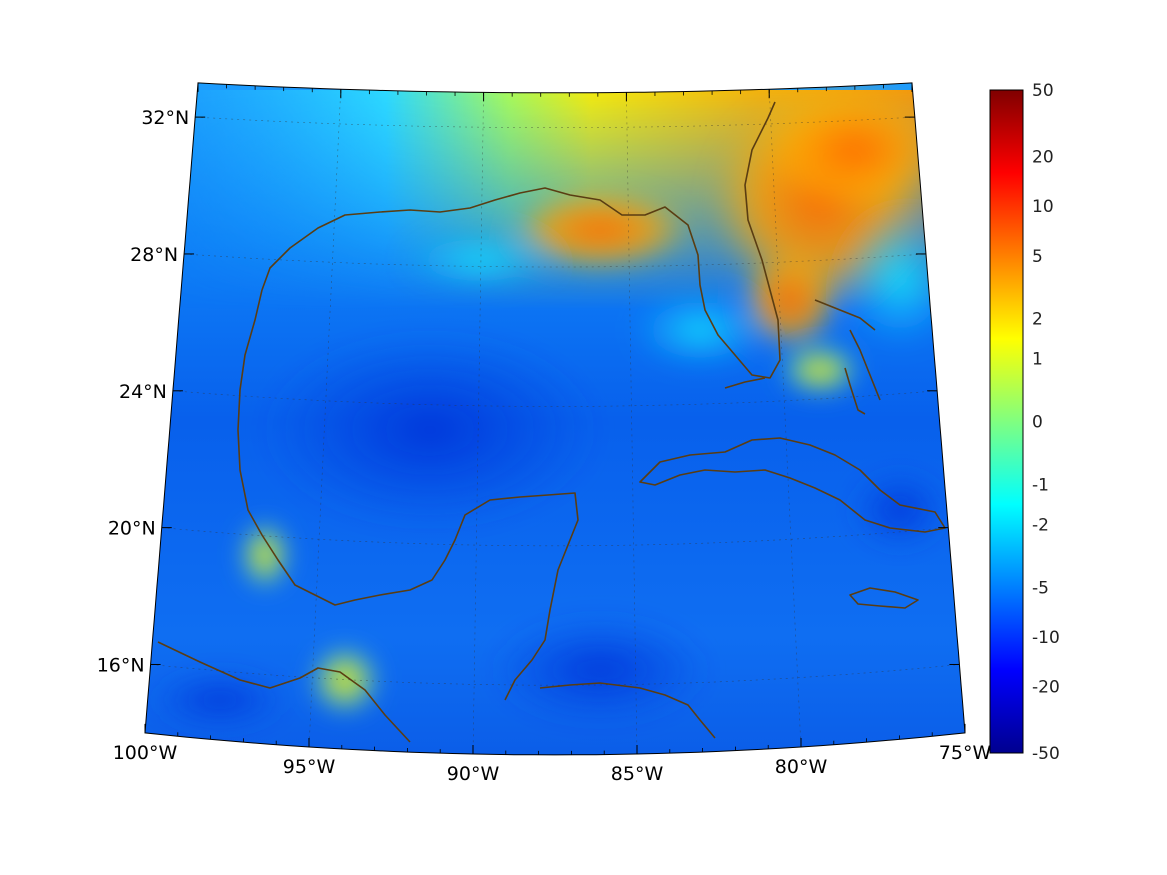 The height and width of the screenshot is (875, 1167). What do you see at coordinates (1043, 207) in the screenshot?
I see `colorbar-tick-label: 10` at bounding box center [1043, 207].